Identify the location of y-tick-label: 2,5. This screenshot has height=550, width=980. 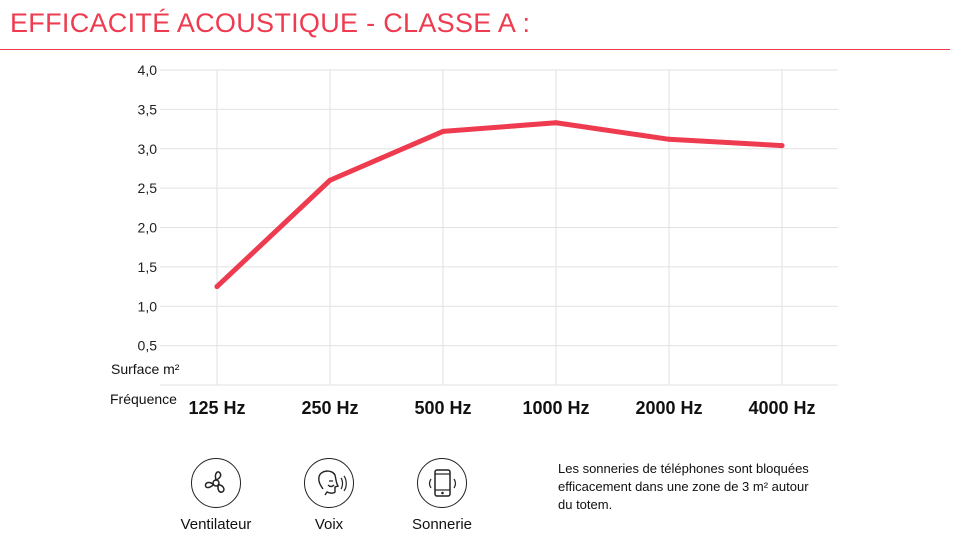
(148, 188).